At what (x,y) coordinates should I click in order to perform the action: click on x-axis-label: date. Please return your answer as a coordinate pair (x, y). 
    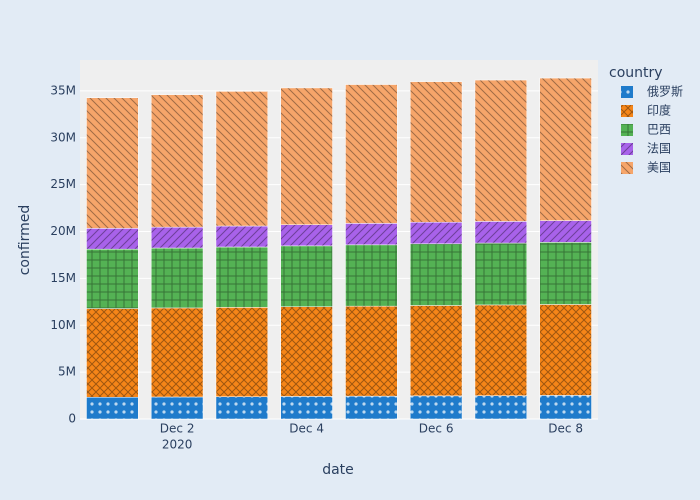
    Looking at the image, I should click on (338, 470).